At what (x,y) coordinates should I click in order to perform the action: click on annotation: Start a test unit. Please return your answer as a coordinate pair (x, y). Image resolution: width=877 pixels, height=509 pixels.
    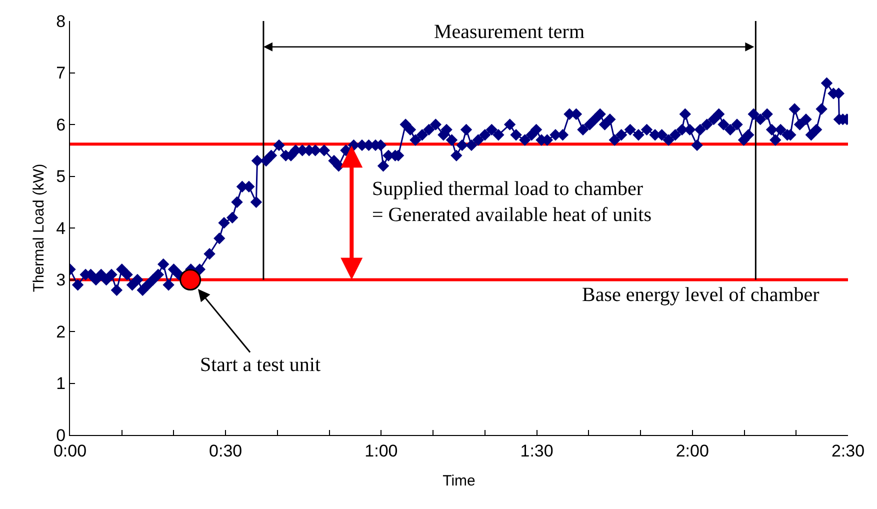
    Looking at the image, I should click on (260, 365).